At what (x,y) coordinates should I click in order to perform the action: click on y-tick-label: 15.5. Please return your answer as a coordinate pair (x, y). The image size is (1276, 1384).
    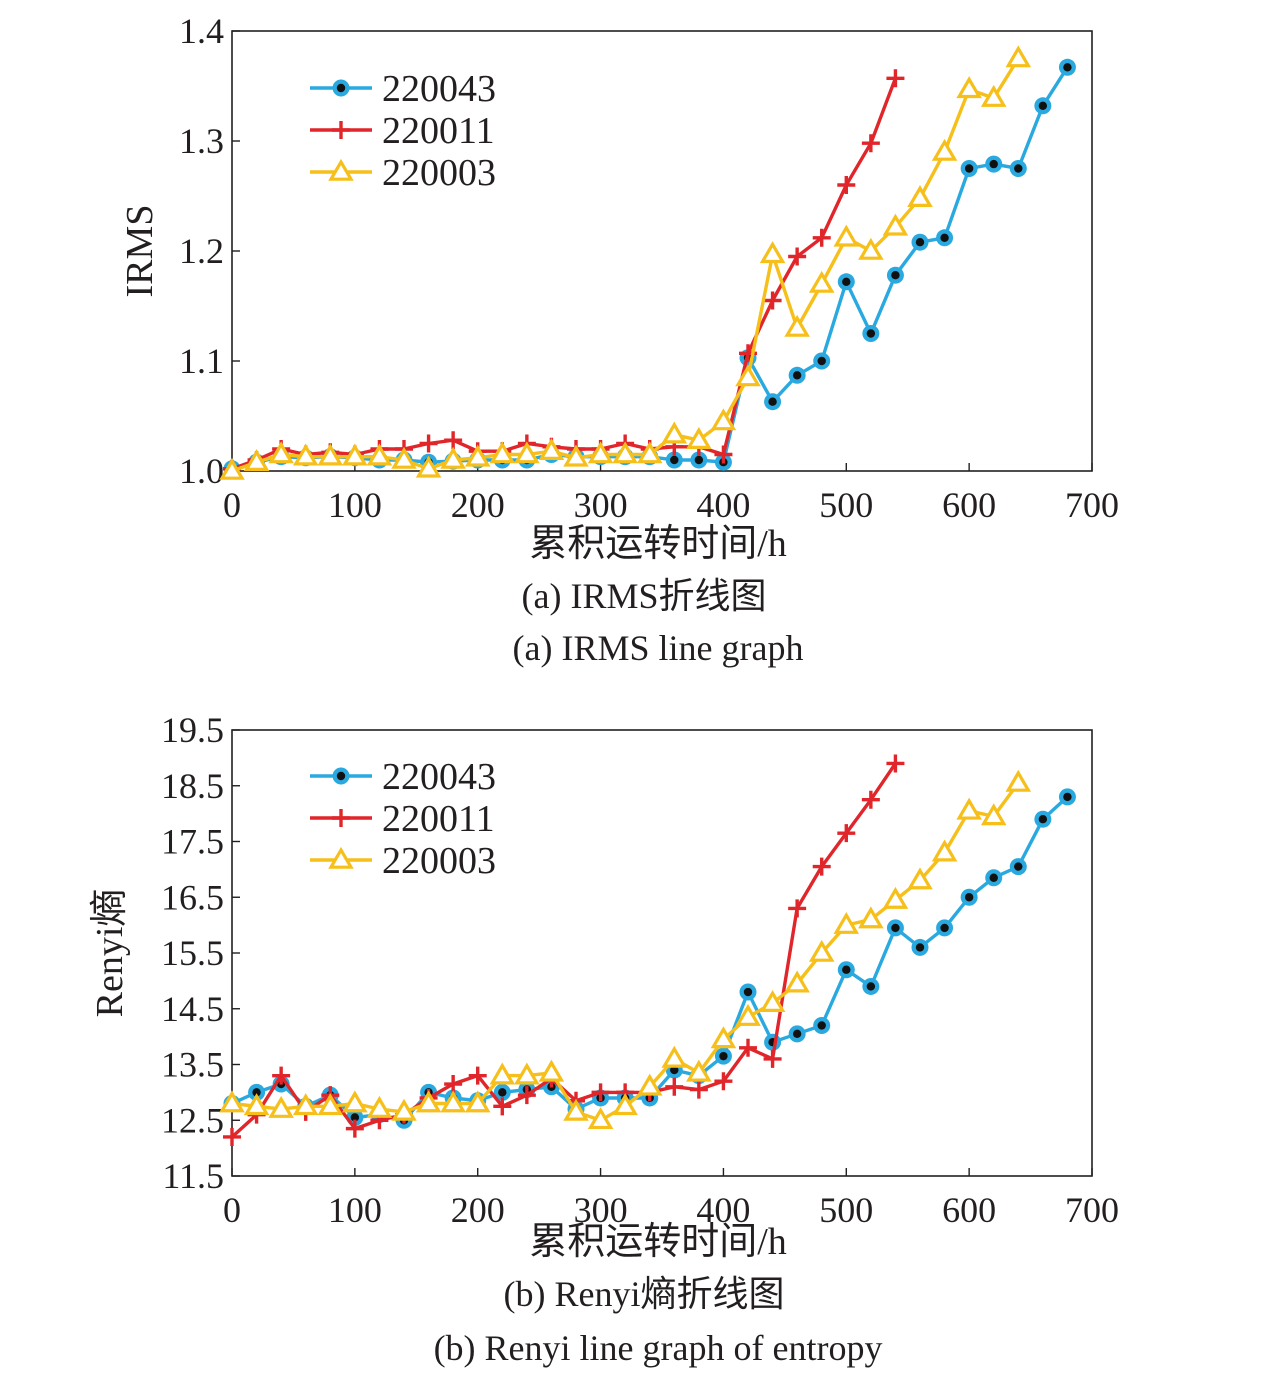
    Looking at the image, I should click on (192, 953).